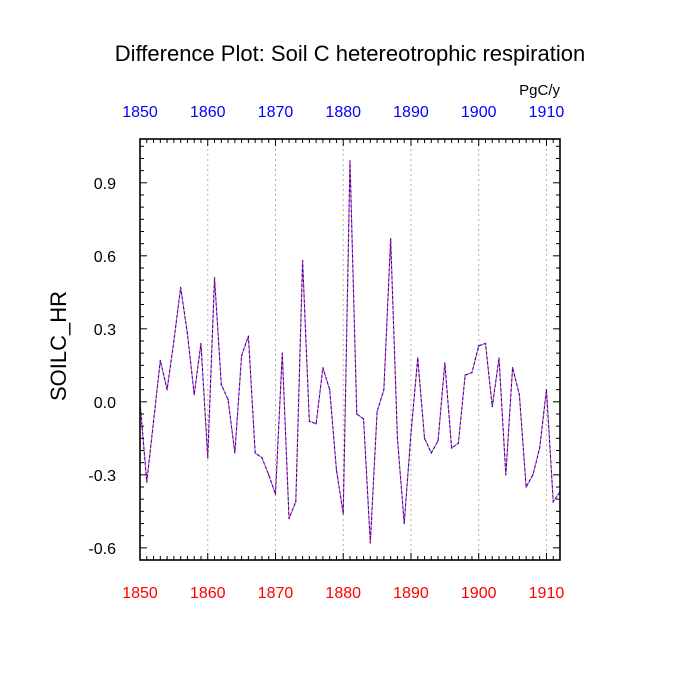  I want to click on x-tick-label-top: 1890, so click(411, 112).